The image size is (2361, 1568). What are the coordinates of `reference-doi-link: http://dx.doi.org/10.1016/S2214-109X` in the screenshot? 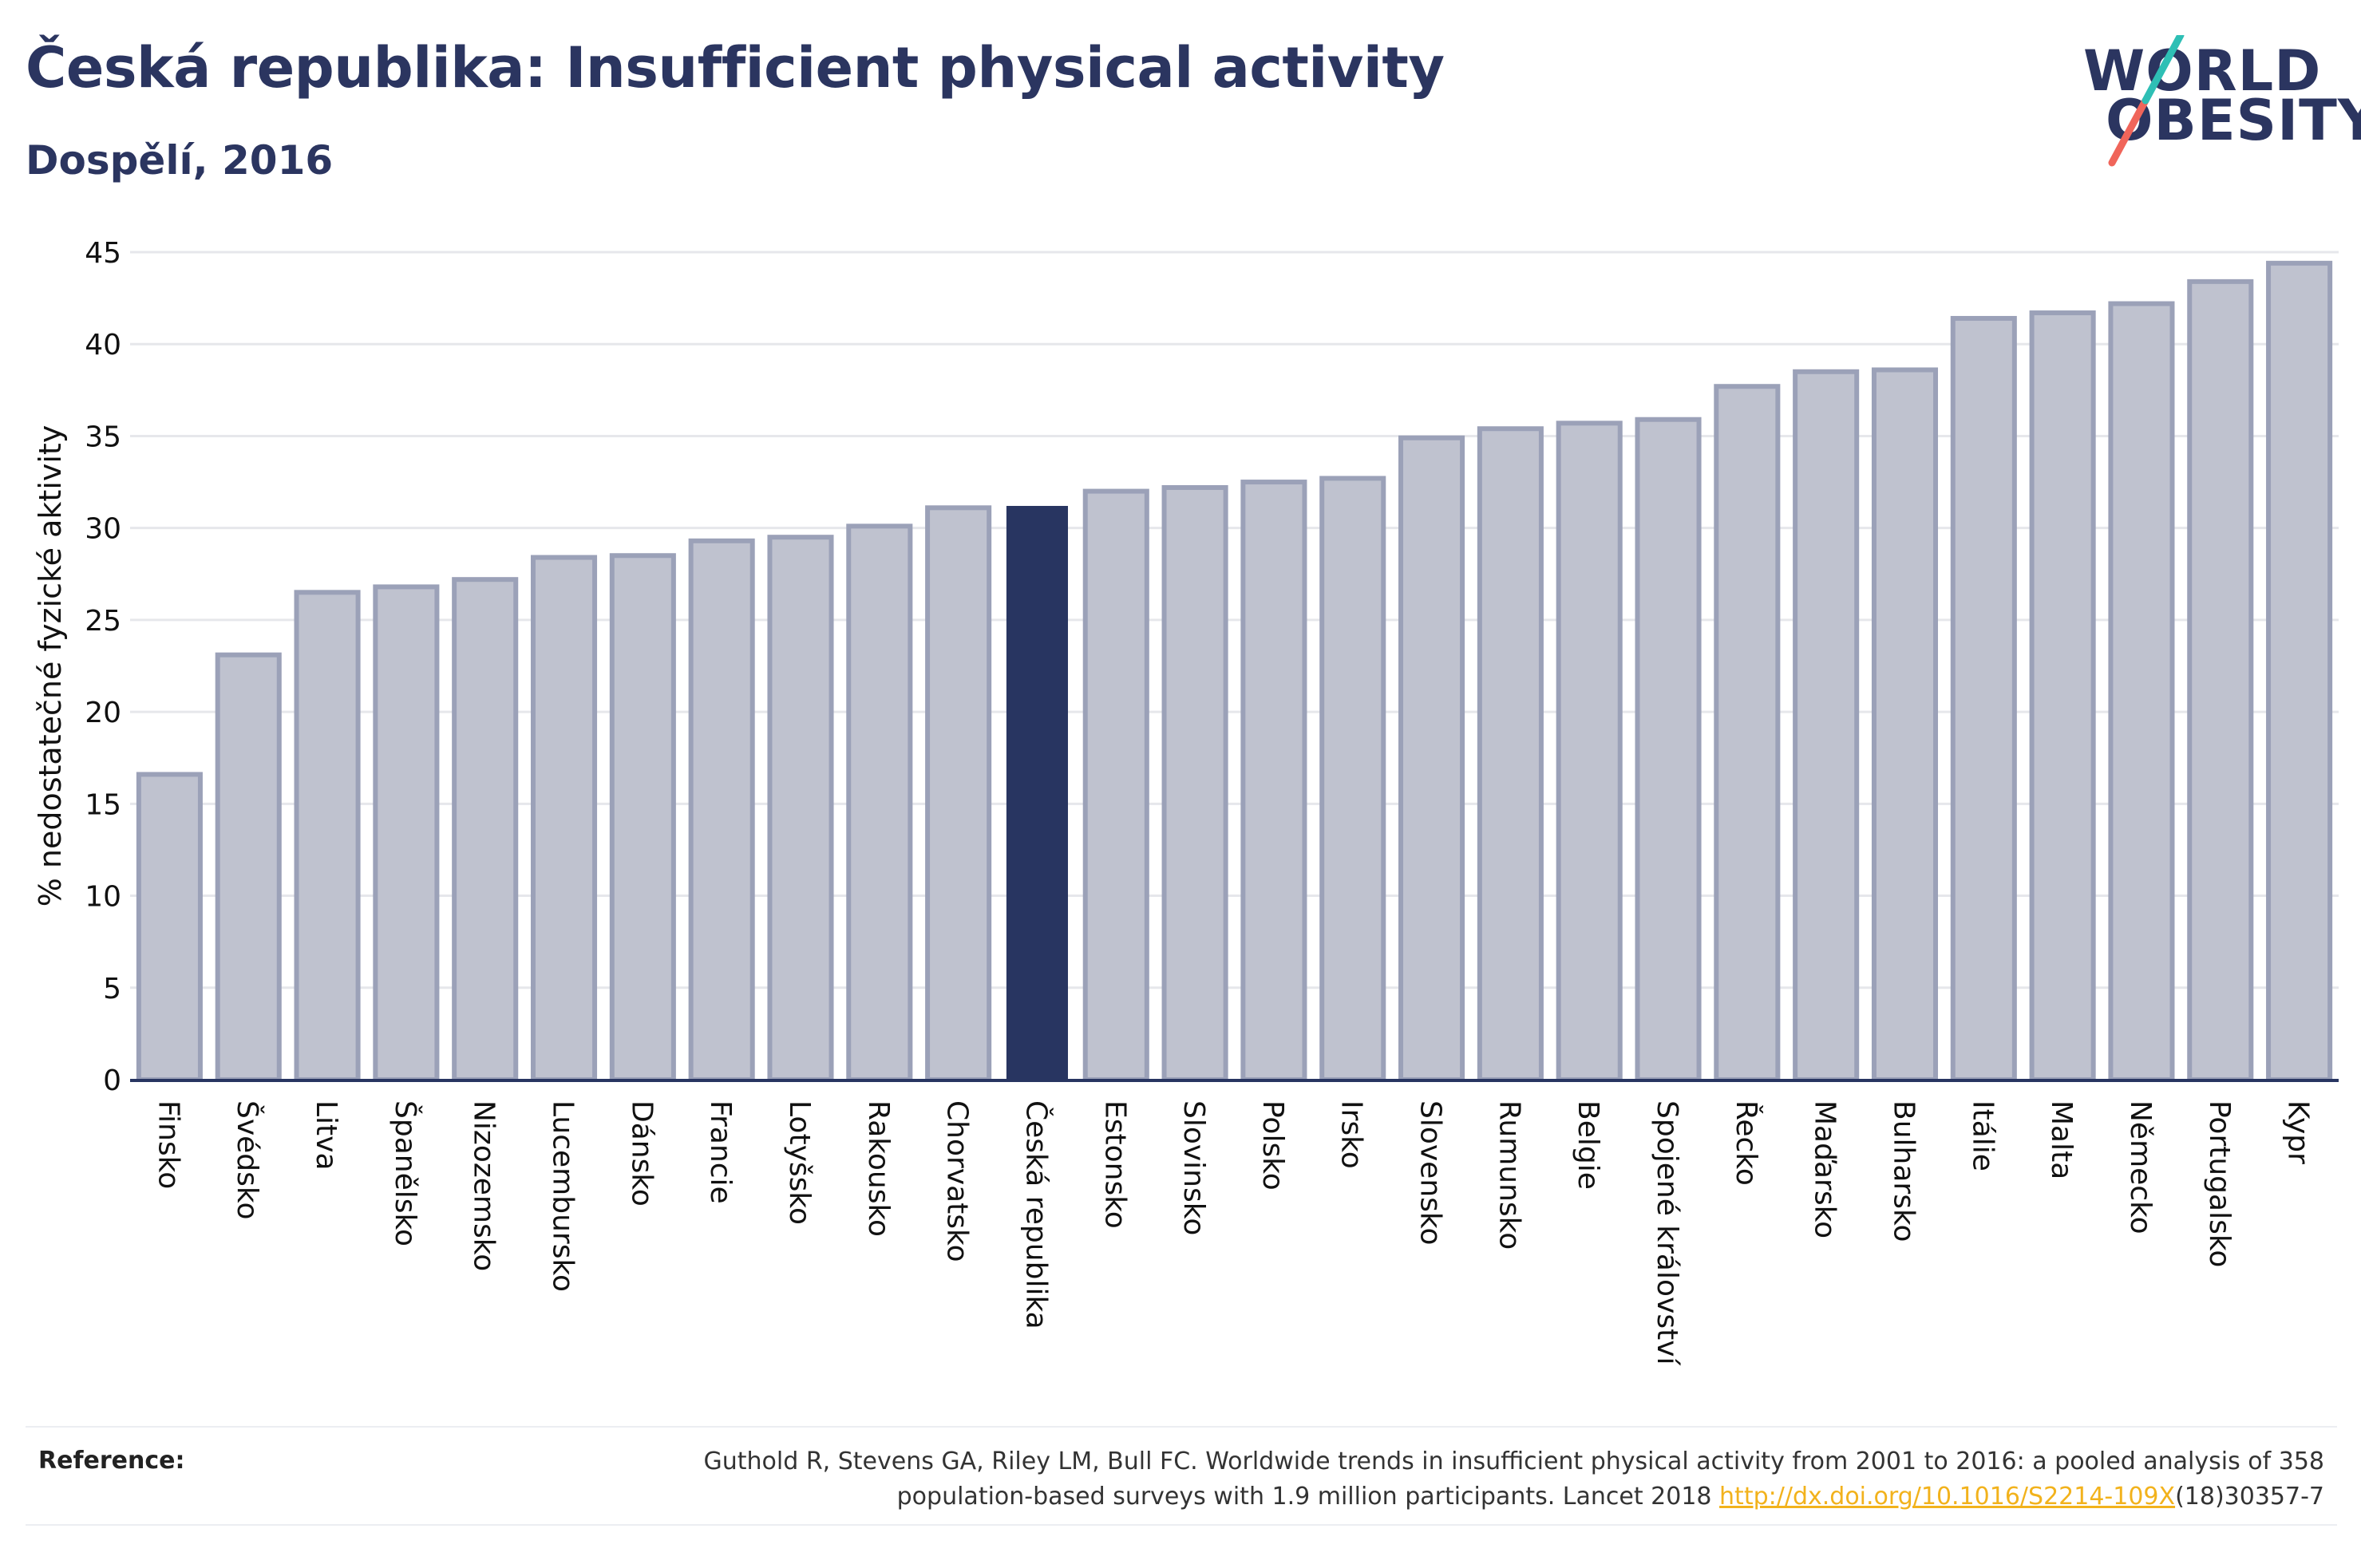 It's located at (1947, 1497).